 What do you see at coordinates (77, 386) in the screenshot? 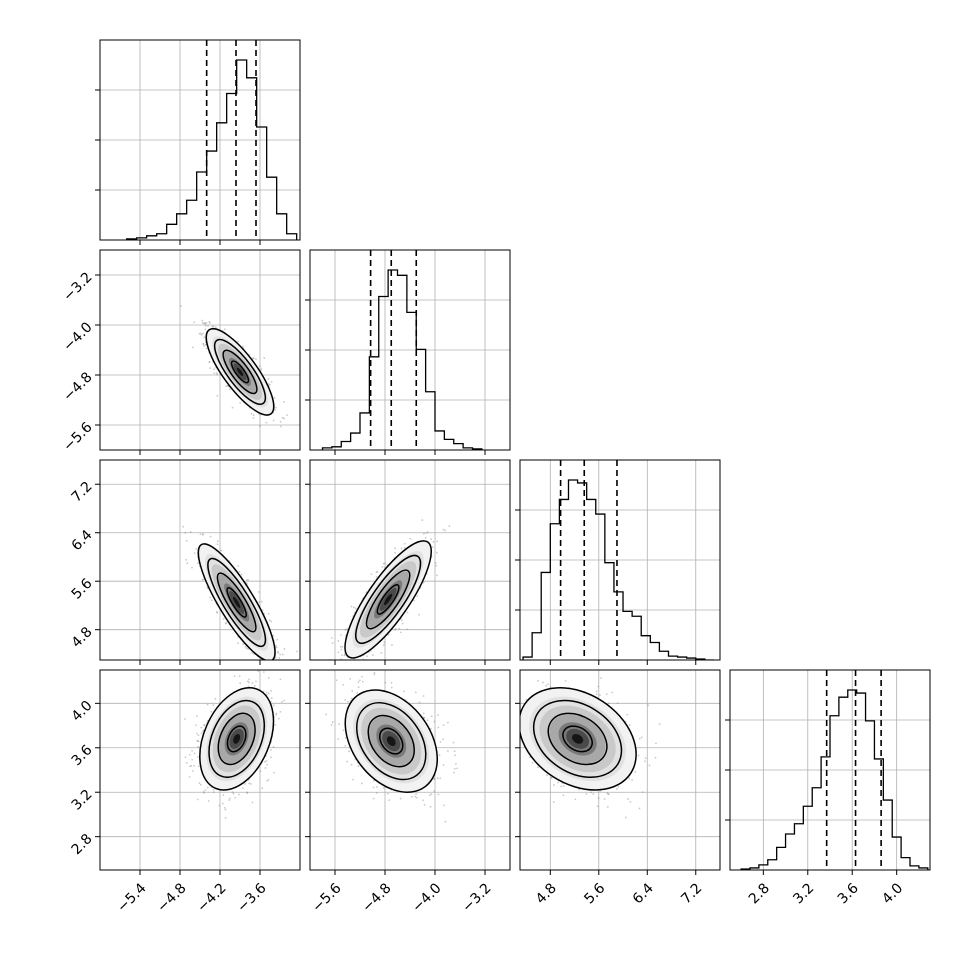
I see `y-tick-label: −4.8` at bounding box center [77, 386].